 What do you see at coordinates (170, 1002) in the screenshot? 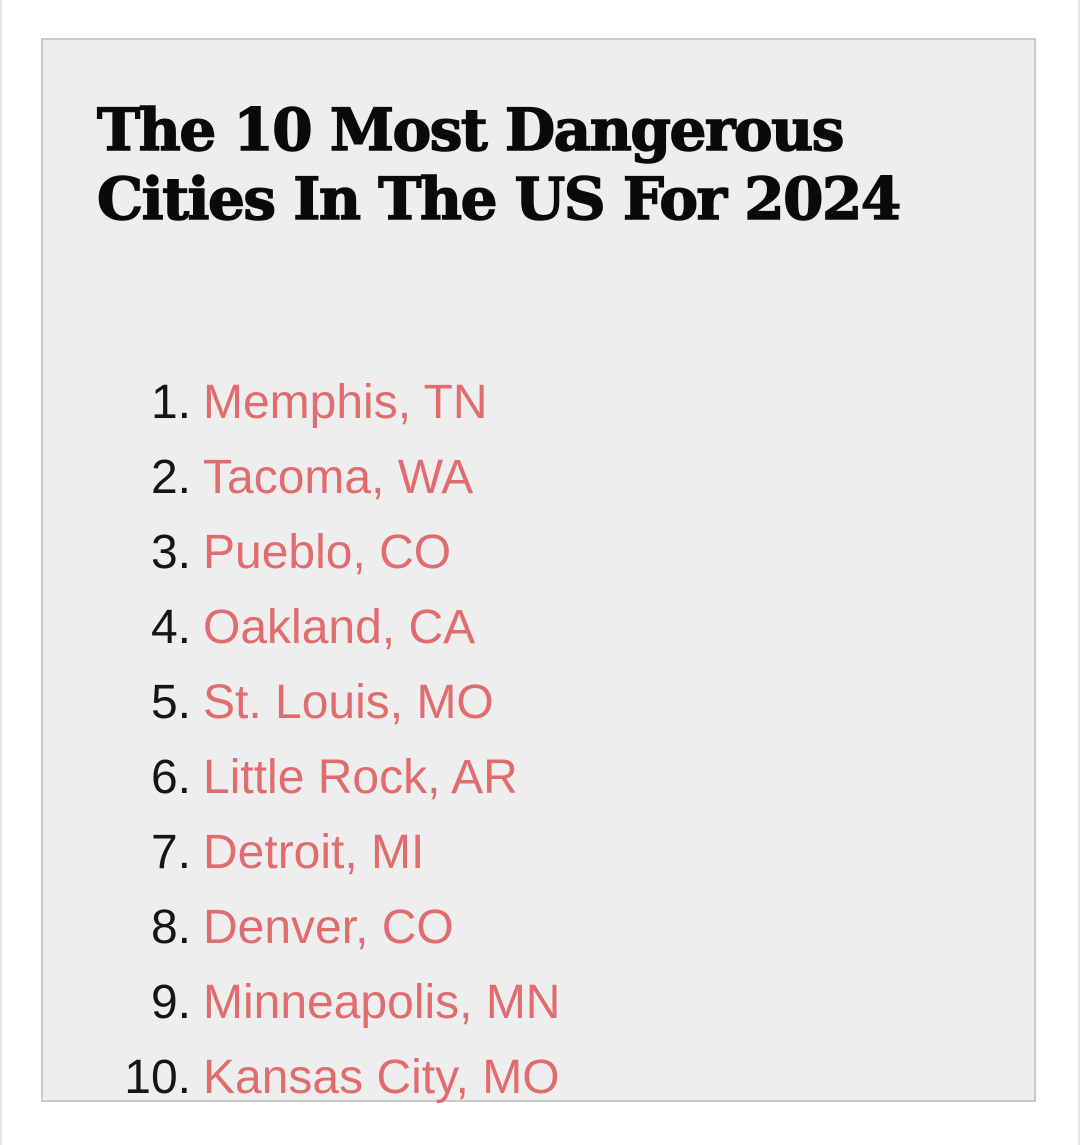
I see `list-item-number: 9.` at bounding box center [170, 1002].